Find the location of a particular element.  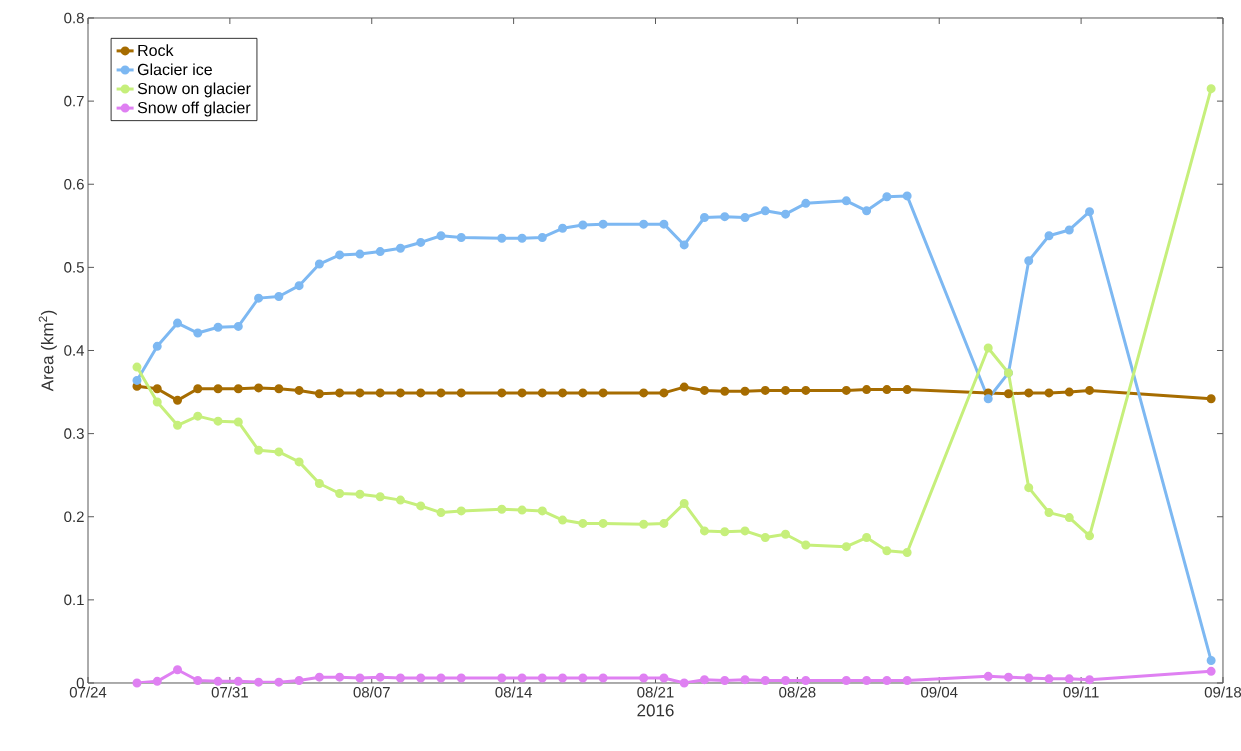

y-tick-label: 0.2 is located at coordinates (74, 517).